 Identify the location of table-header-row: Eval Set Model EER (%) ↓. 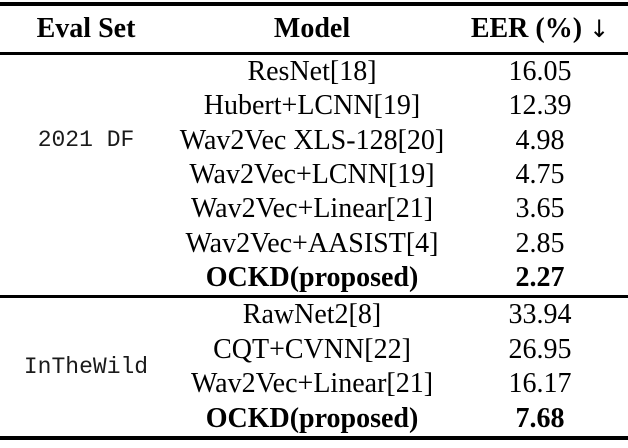
(314, 29).